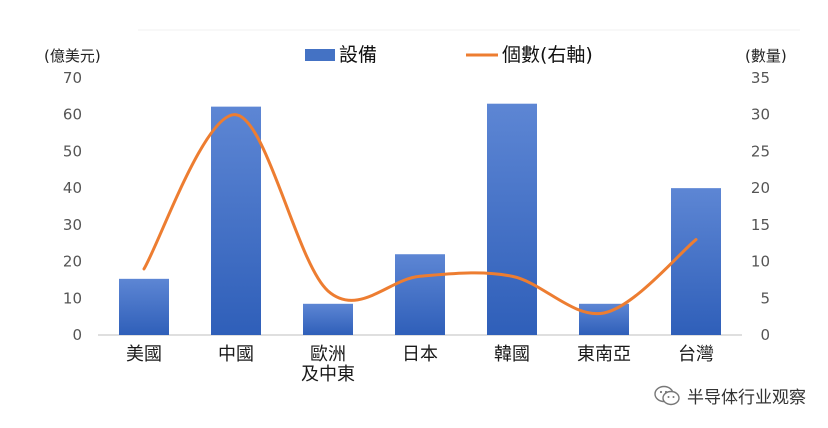 The width and height of the screenshot is (828, 428). I want to click on category-label-line: 中國, so click(236, 354).